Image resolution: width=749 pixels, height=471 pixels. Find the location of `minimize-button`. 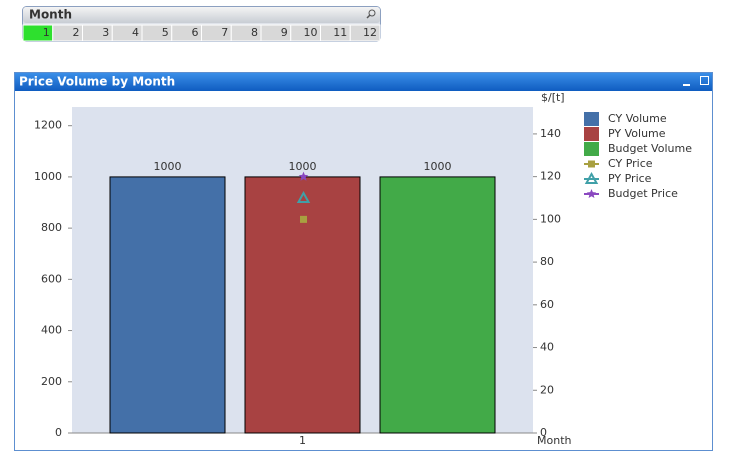

minimize-button is located at coordinates (686, 85).